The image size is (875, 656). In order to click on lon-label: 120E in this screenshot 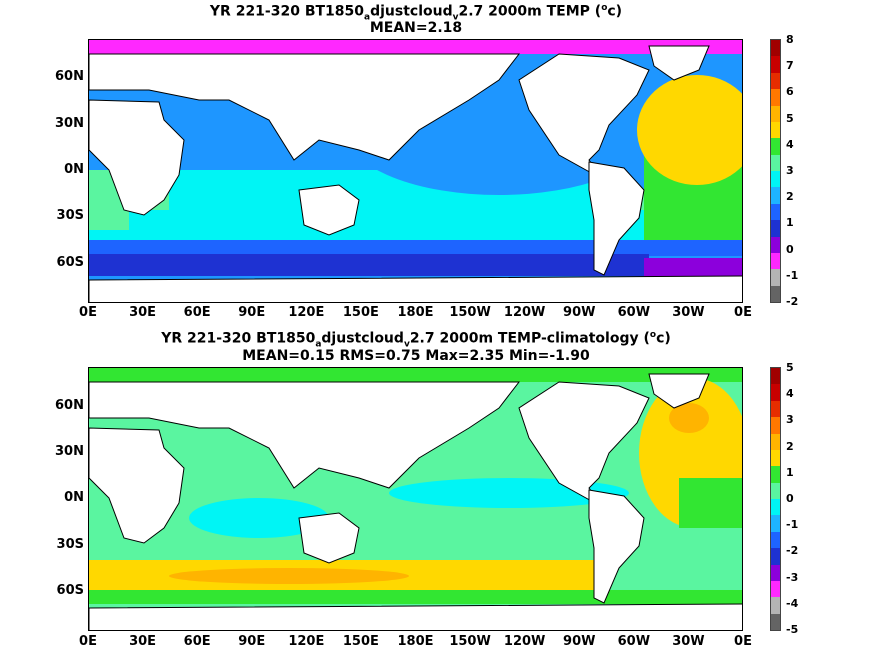, I will do `click(306, 641)`.